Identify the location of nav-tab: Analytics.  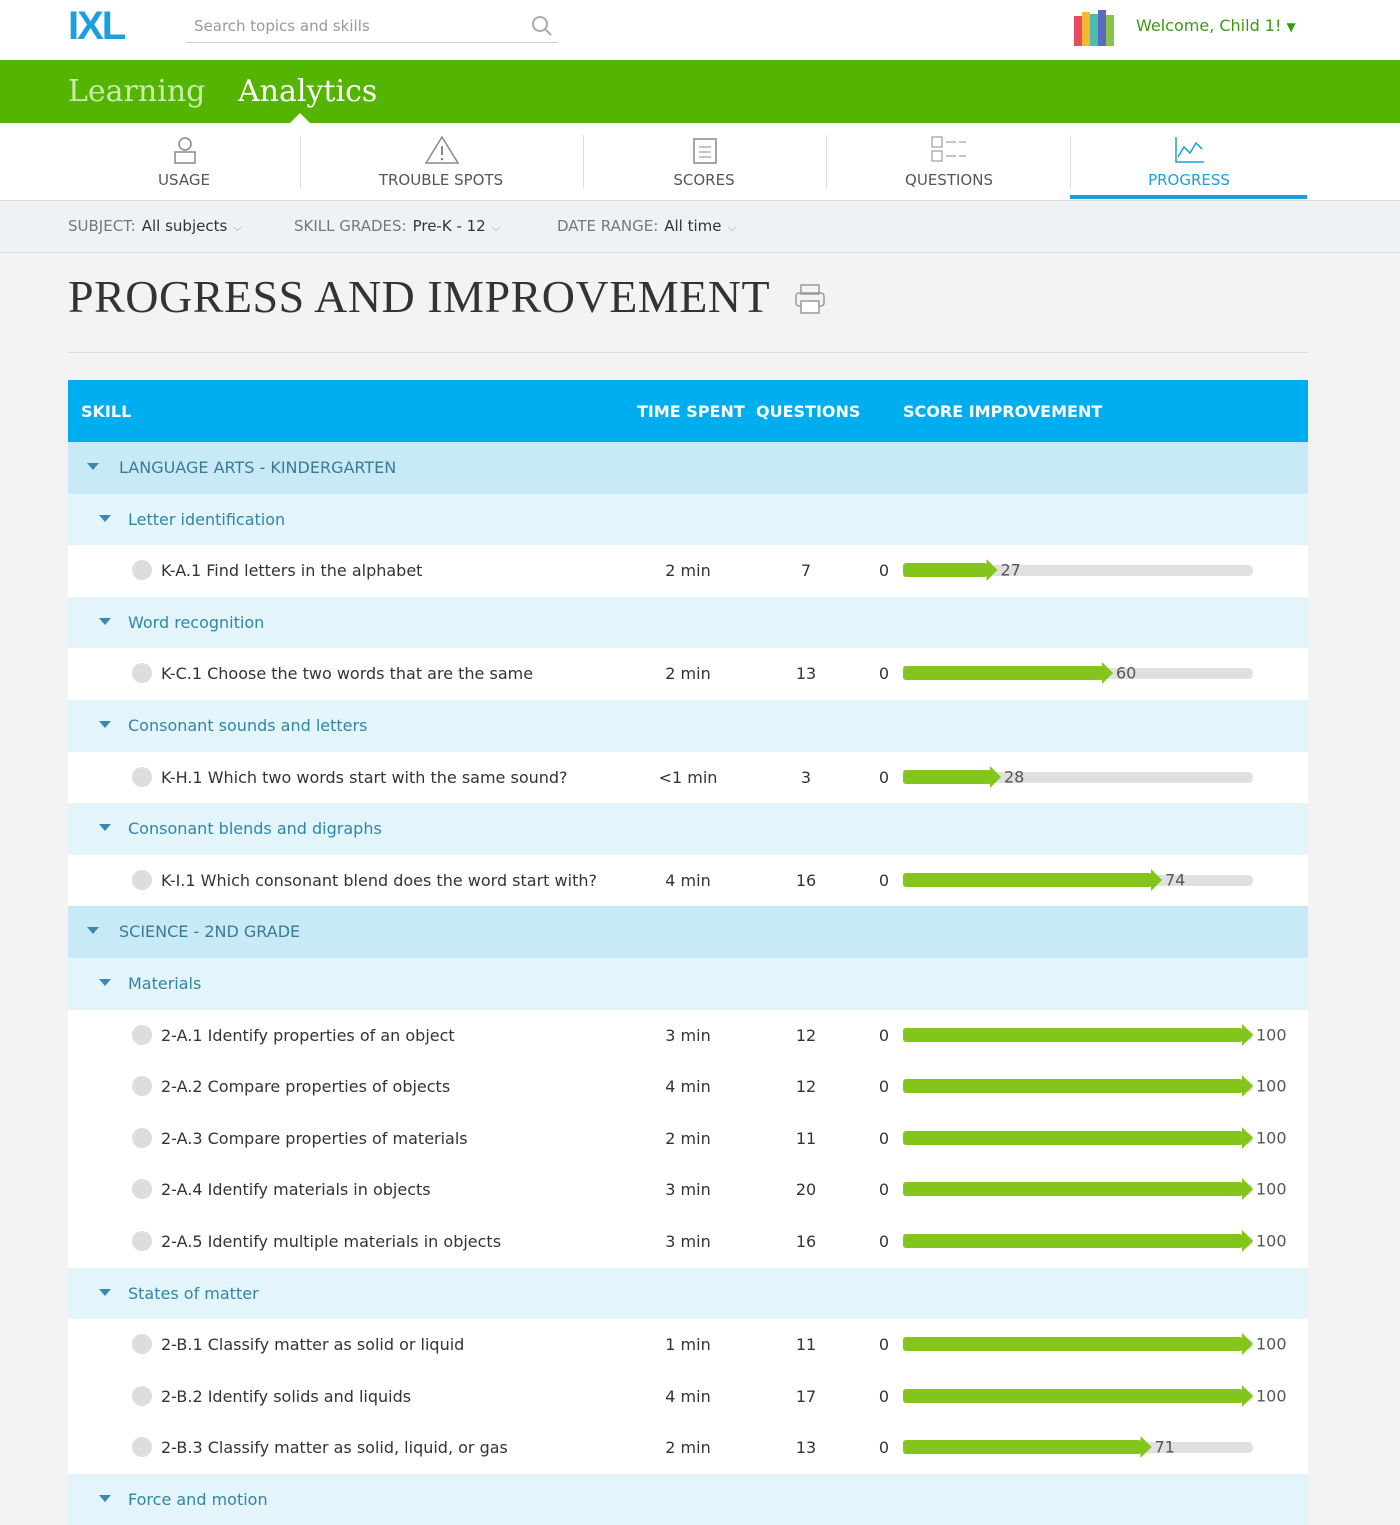
(308, 91).